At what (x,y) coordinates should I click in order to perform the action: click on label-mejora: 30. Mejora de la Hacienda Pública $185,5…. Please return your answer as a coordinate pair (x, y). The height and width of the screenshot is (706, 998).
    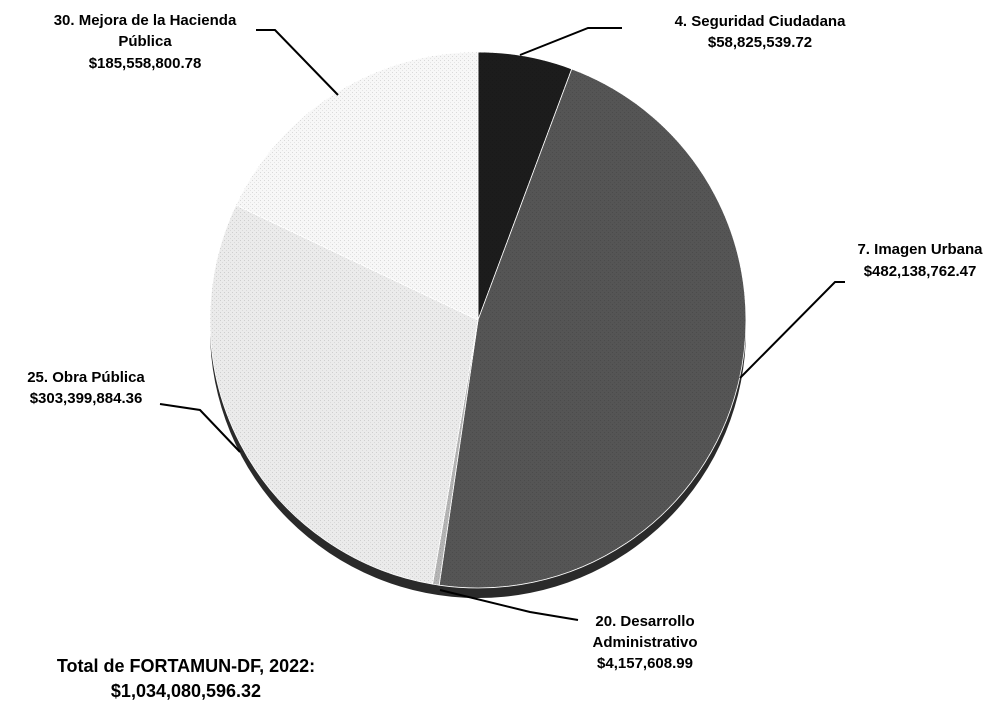
    Looking at the image, I should click on (145, 42).